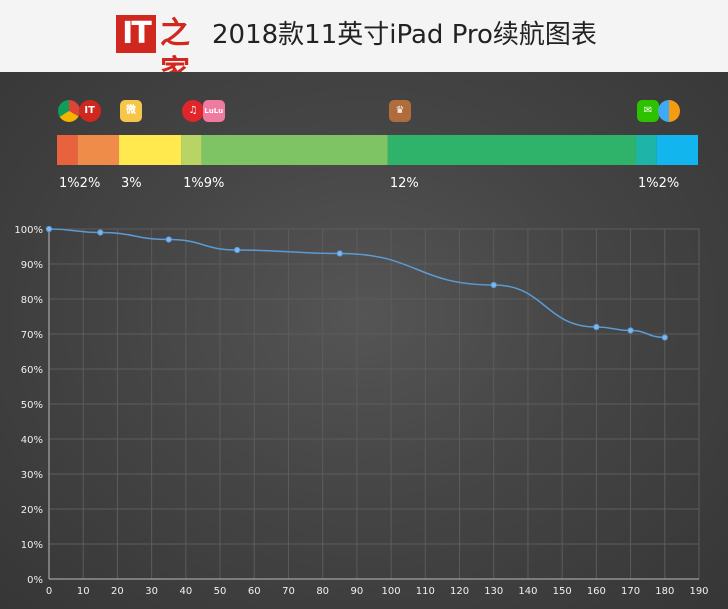 The height and width of the screenshot is (609, 728). I want to click on y-tick-label: 20%, so click(32, 510).